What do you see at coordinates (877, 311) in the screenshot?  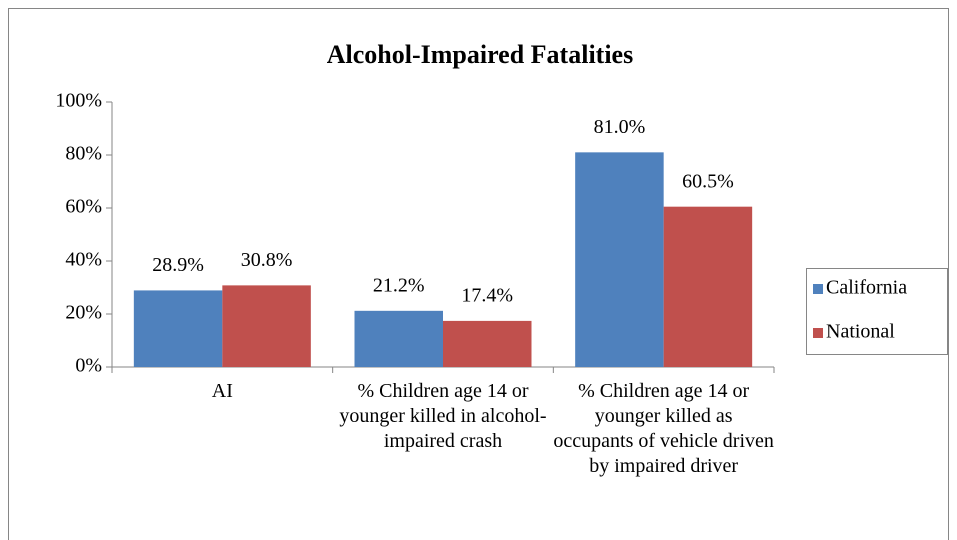 I see `legend-box` at bounding box center [877, 311].